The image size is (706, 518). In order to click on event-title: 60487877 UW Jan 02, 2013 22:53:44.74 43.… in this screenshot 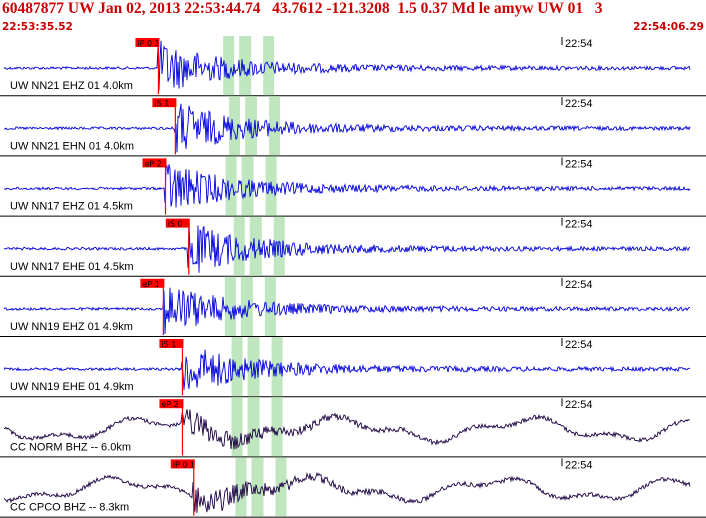, I will do `click(302, 8)`.